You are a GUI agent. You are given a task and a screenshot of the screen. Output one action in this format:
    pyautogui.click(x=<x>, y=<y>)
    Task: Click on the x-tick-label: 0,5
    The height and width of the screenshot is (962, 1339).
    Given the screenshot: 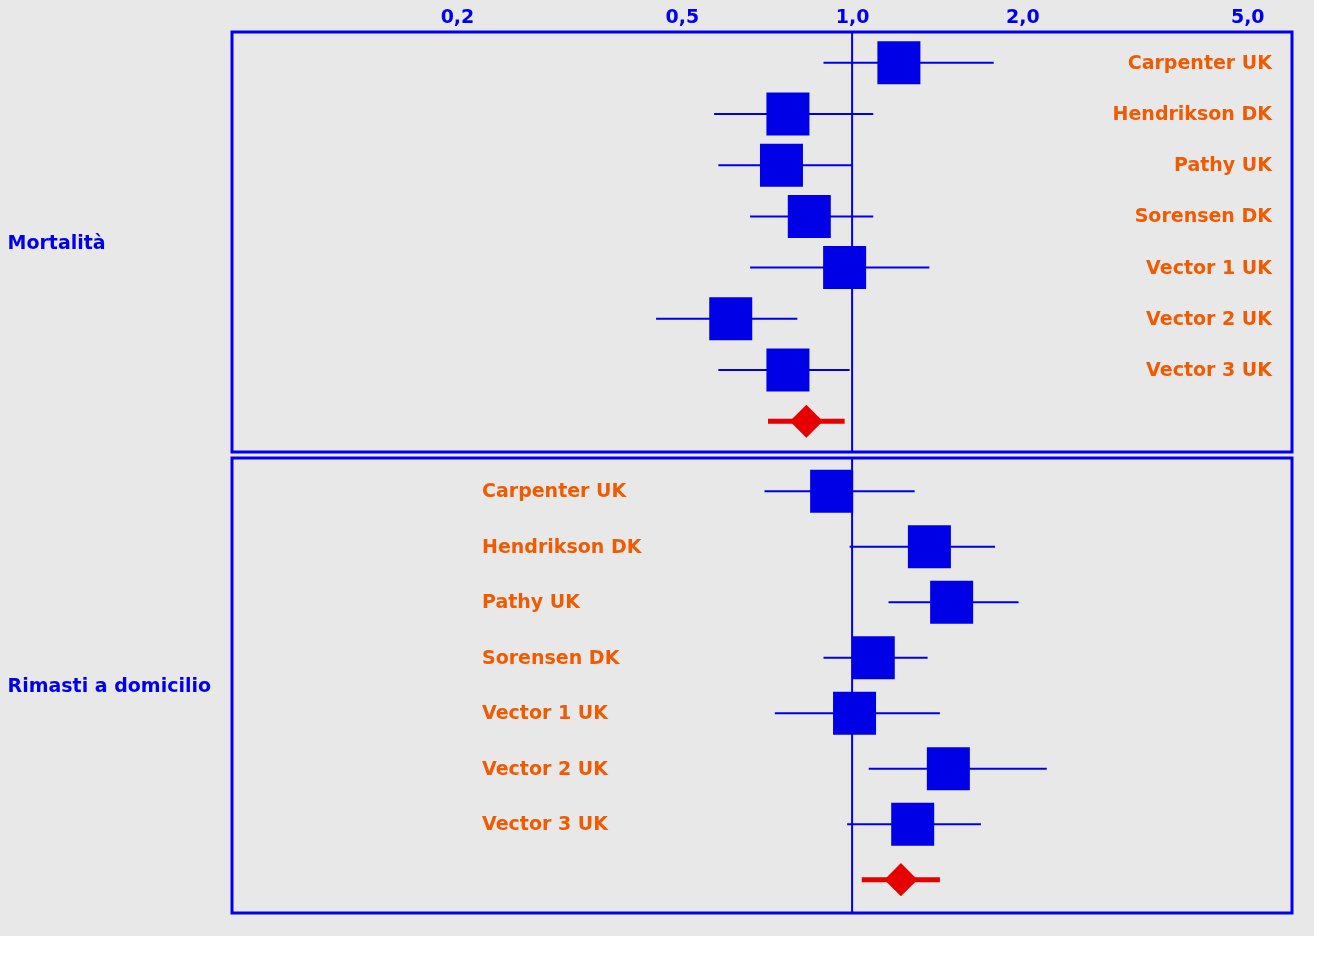 What is the action you would take?
    pyautogui.click(x=682, y=15)
    